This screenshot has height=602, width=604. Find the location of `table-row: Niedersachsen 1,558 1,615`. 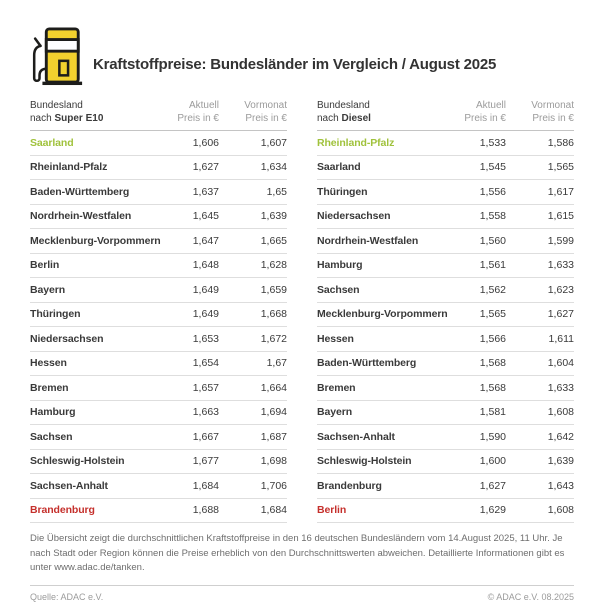

table-row: Niedersachsen 1,558 1,615 is located at coordinates (445, 217).